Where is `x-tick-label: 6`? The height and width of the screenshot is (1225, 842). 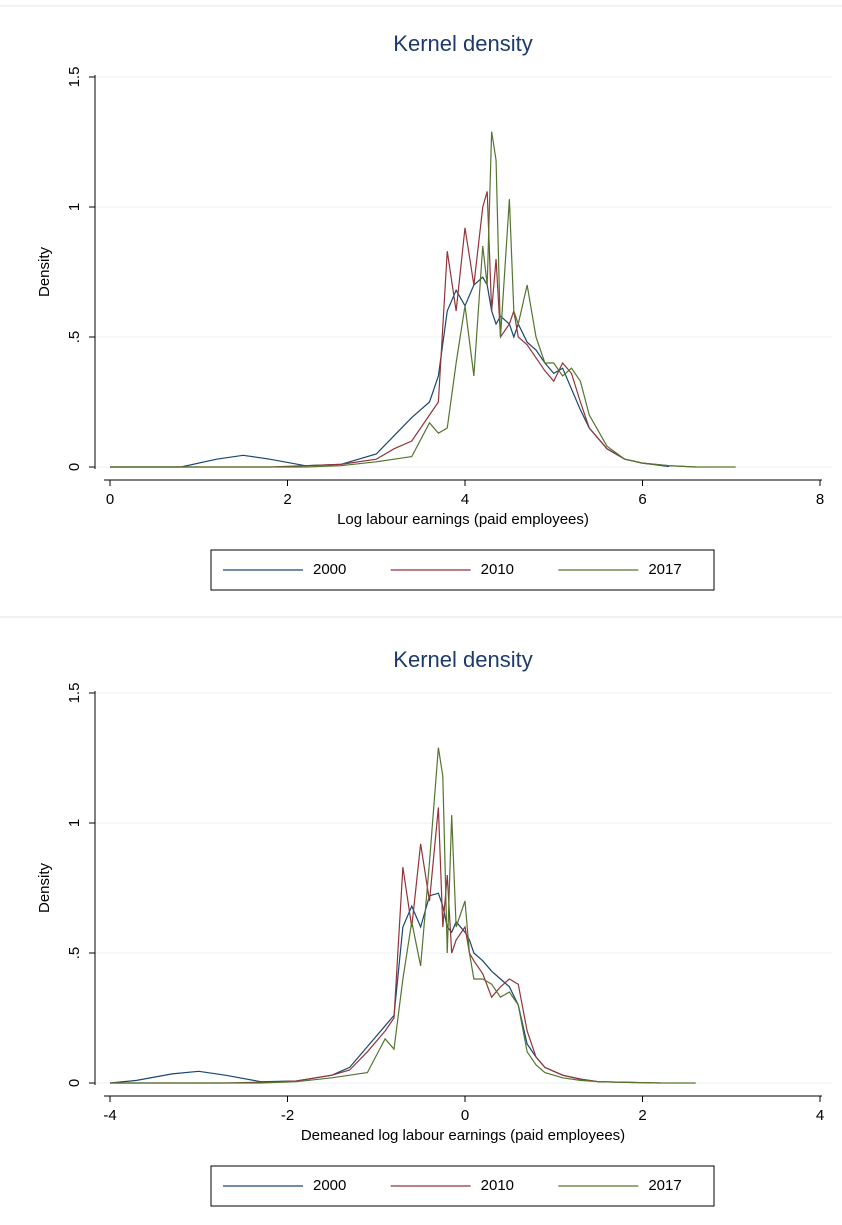 x-tick-label: 6 is located at coordinates (642, 499).